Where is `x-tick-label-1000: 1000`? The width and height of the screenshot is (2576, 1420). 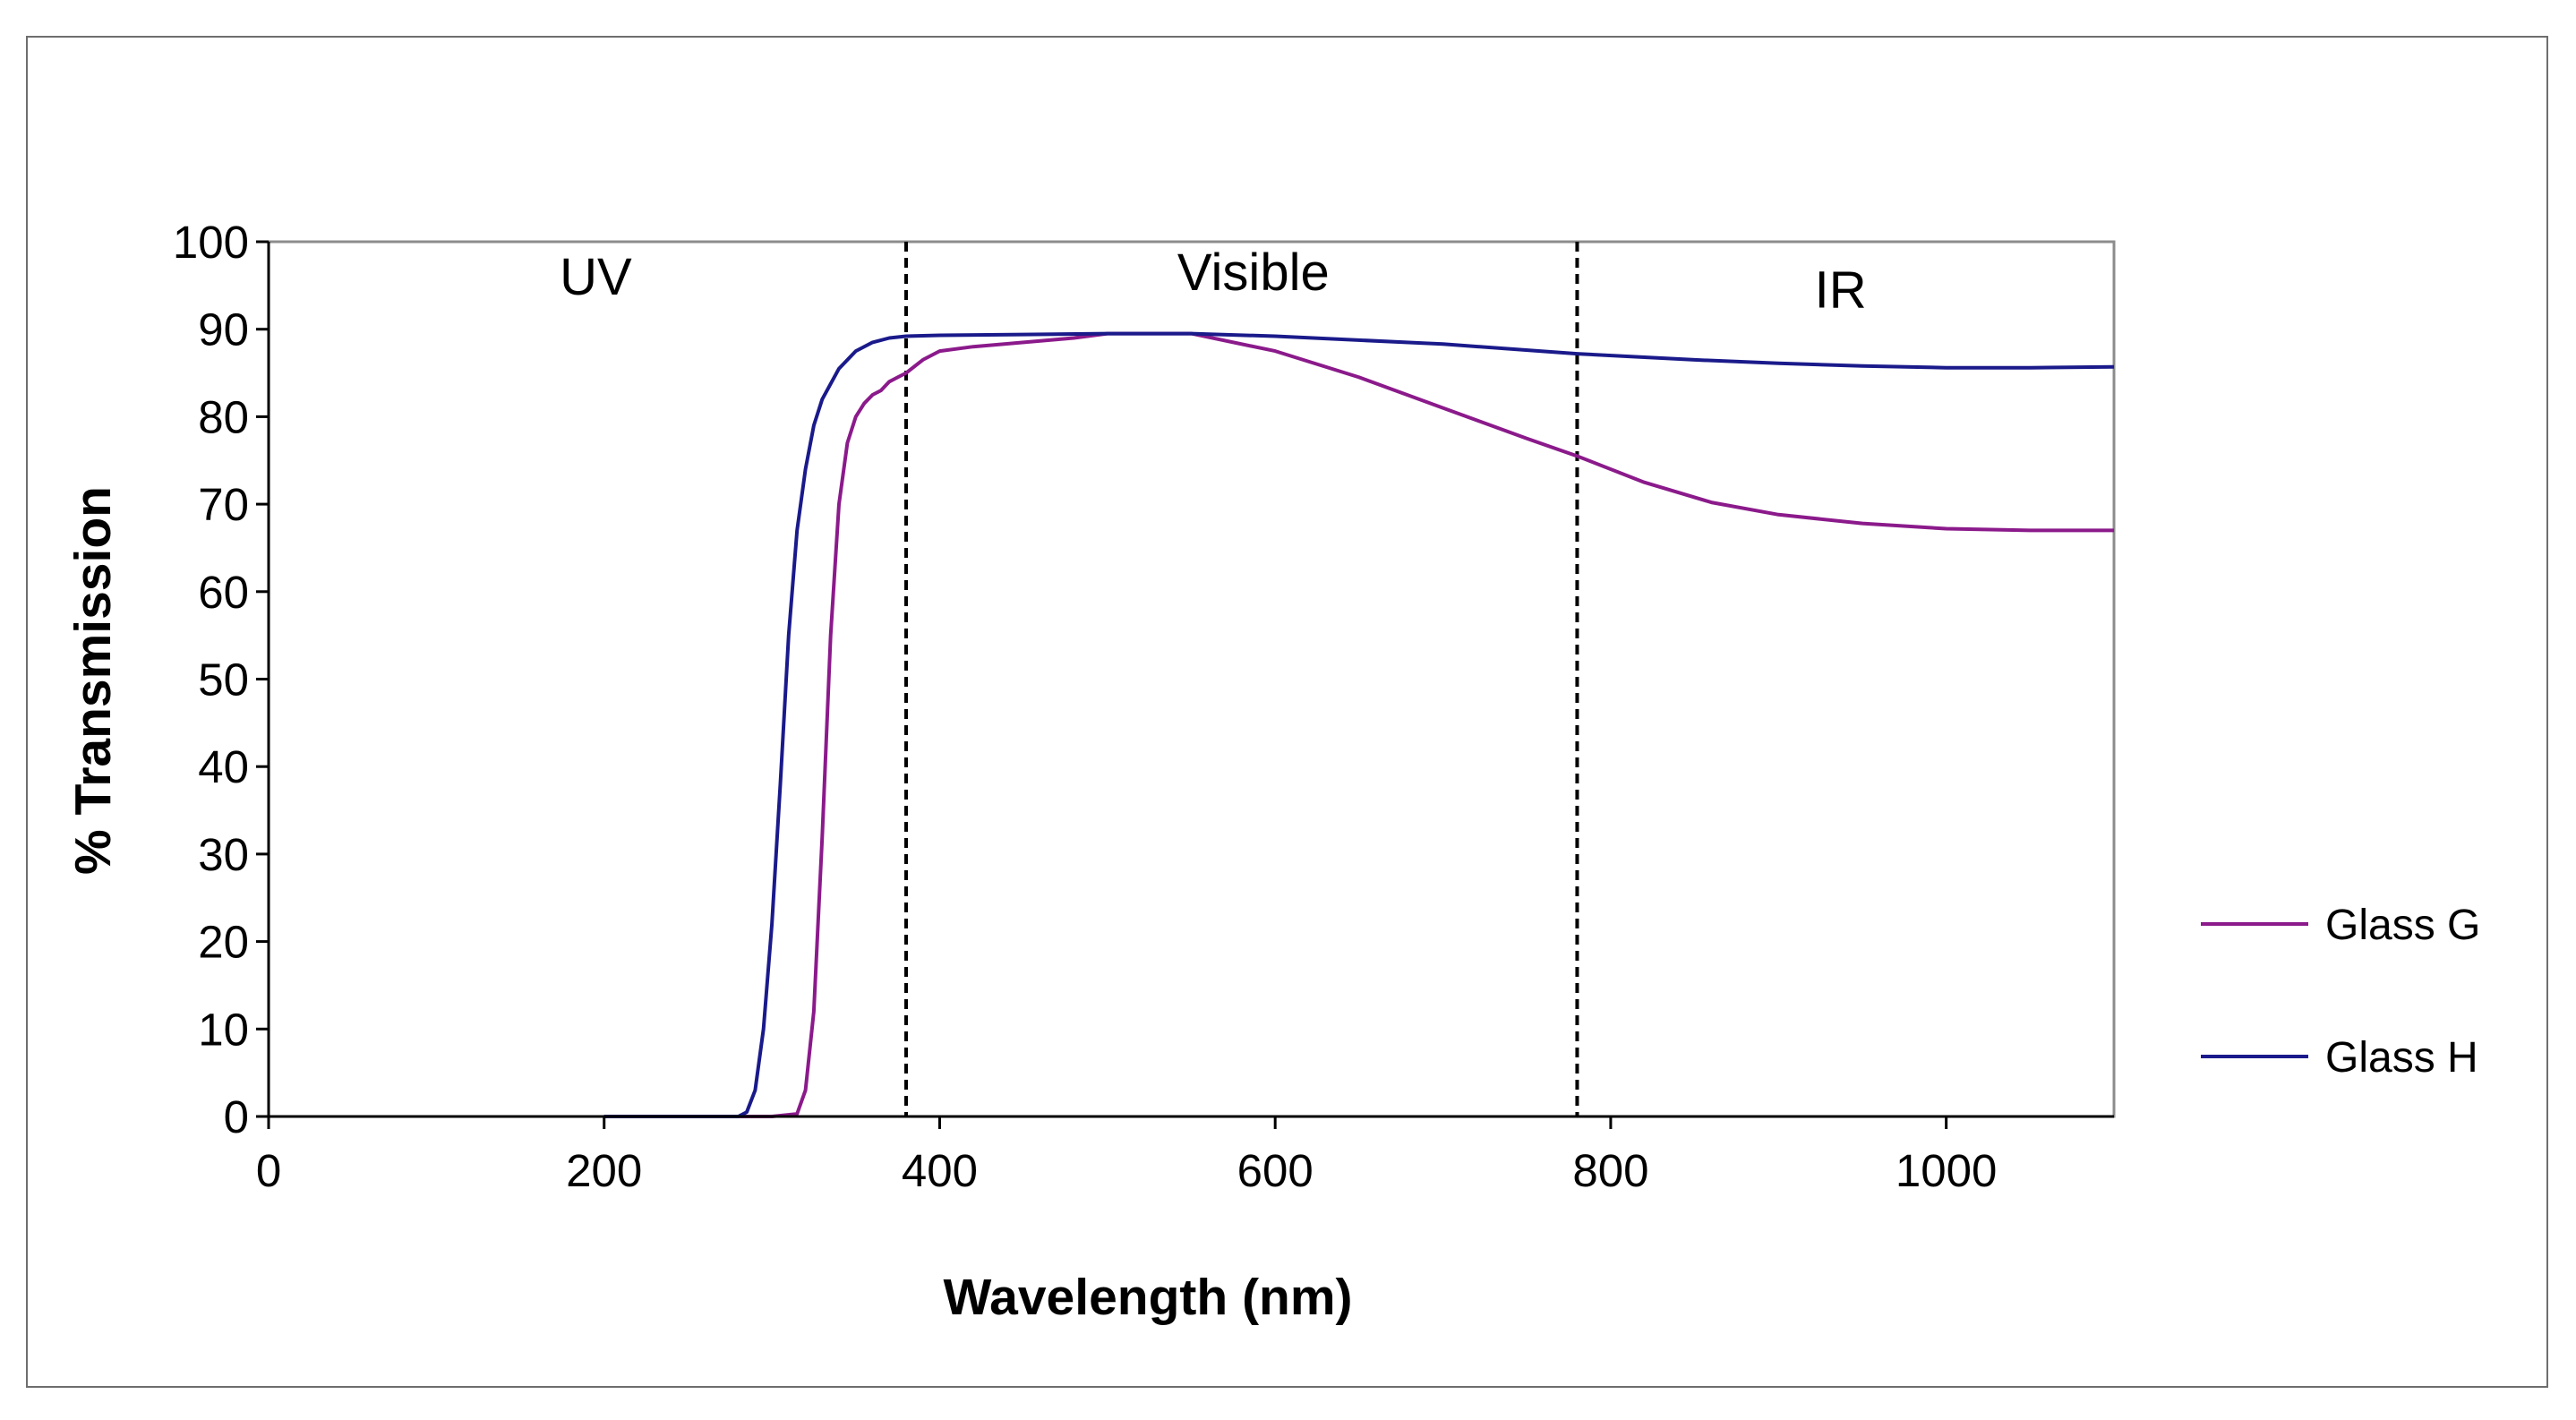 x-tick-label-1000: 1000 is located at coordinates (1947, 1170).